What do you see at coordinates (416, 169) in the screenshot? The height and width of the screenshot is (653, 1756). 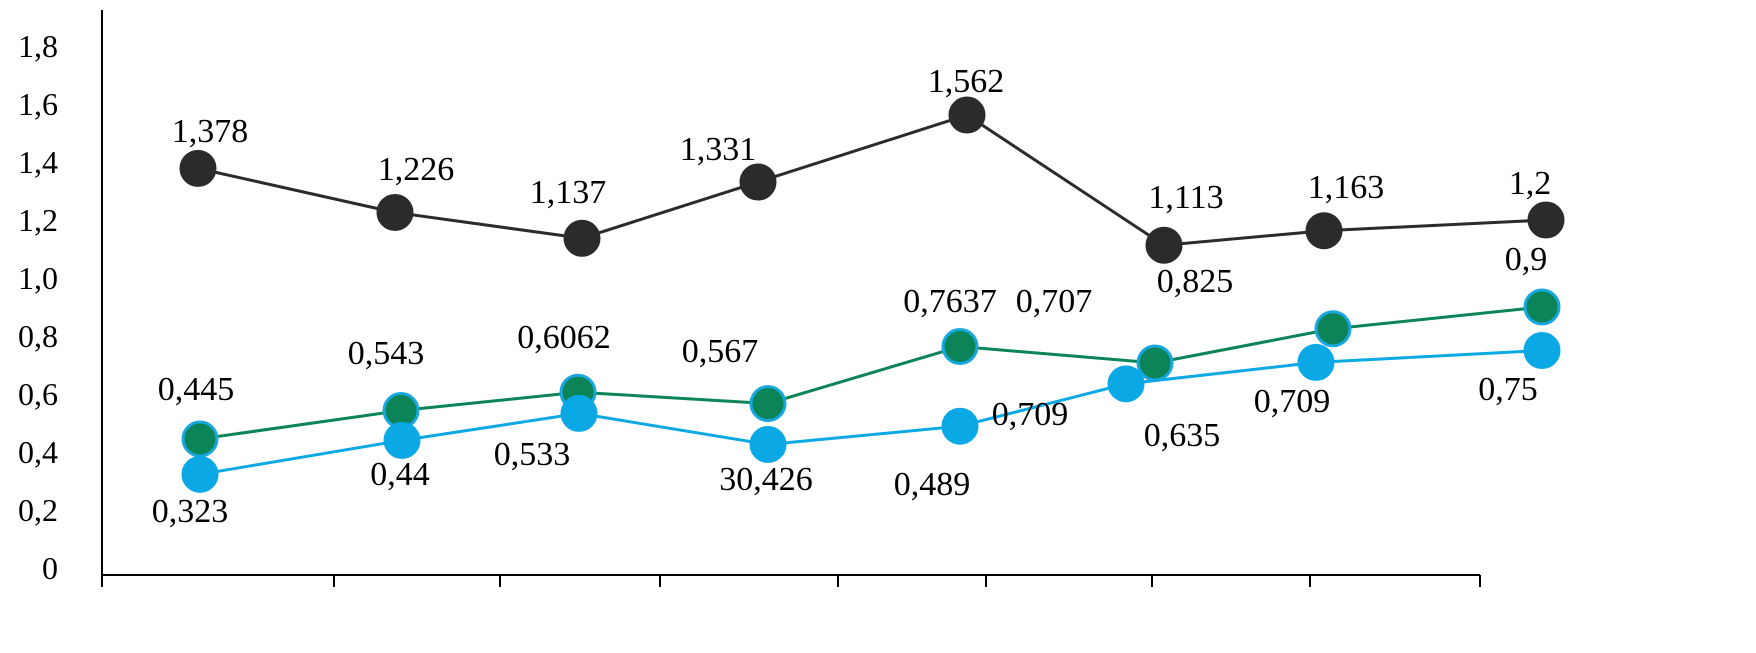 I see `data-label: 1,226` at bounding box center [416, 169].